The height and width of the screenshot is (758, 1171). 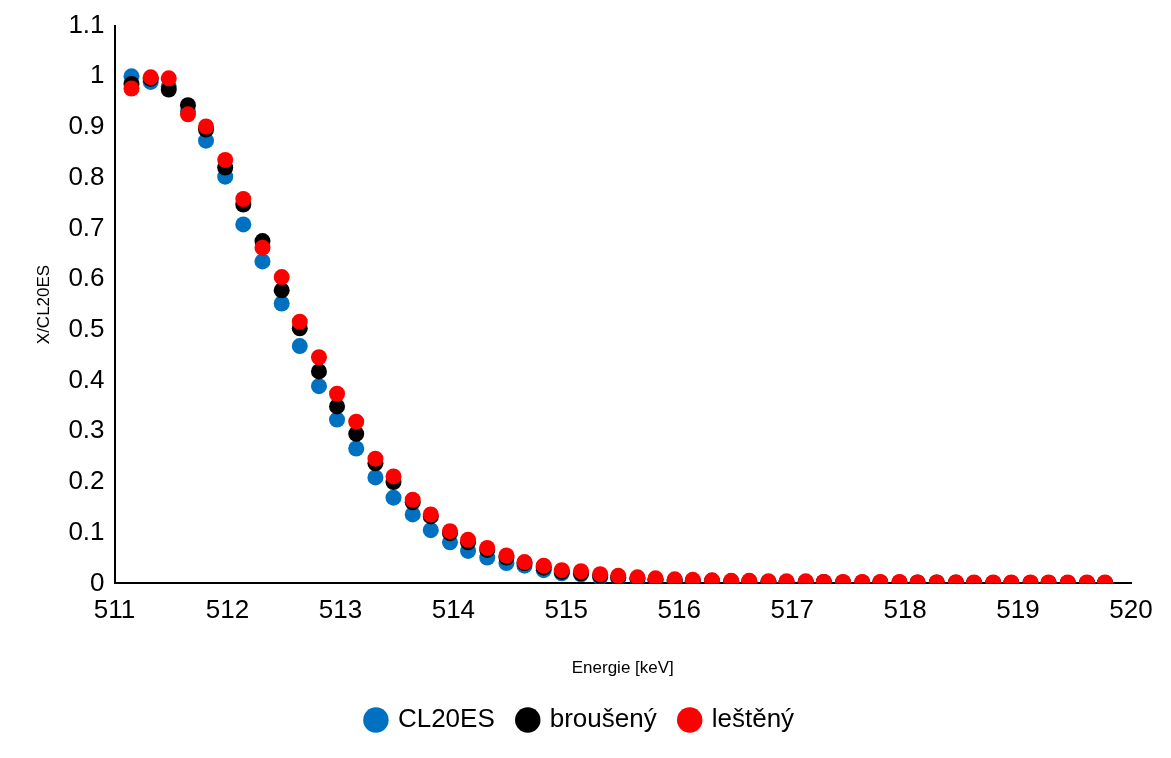 I want to click on y-tick-label: 0.3, so click(x=86, y=429).